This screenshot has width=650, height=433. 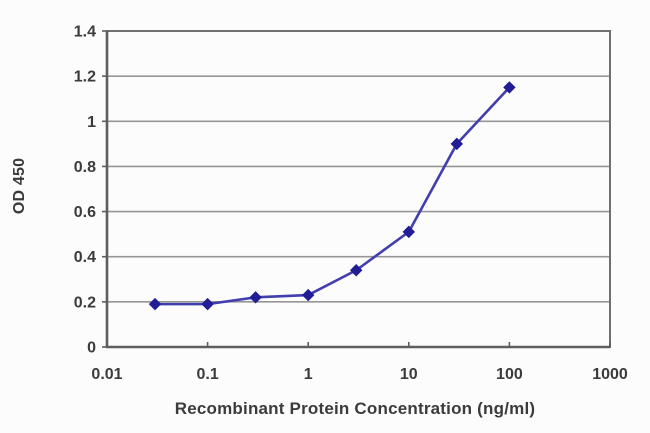 I want to click on x-tick-label: 1, so click(x=308, y=374).